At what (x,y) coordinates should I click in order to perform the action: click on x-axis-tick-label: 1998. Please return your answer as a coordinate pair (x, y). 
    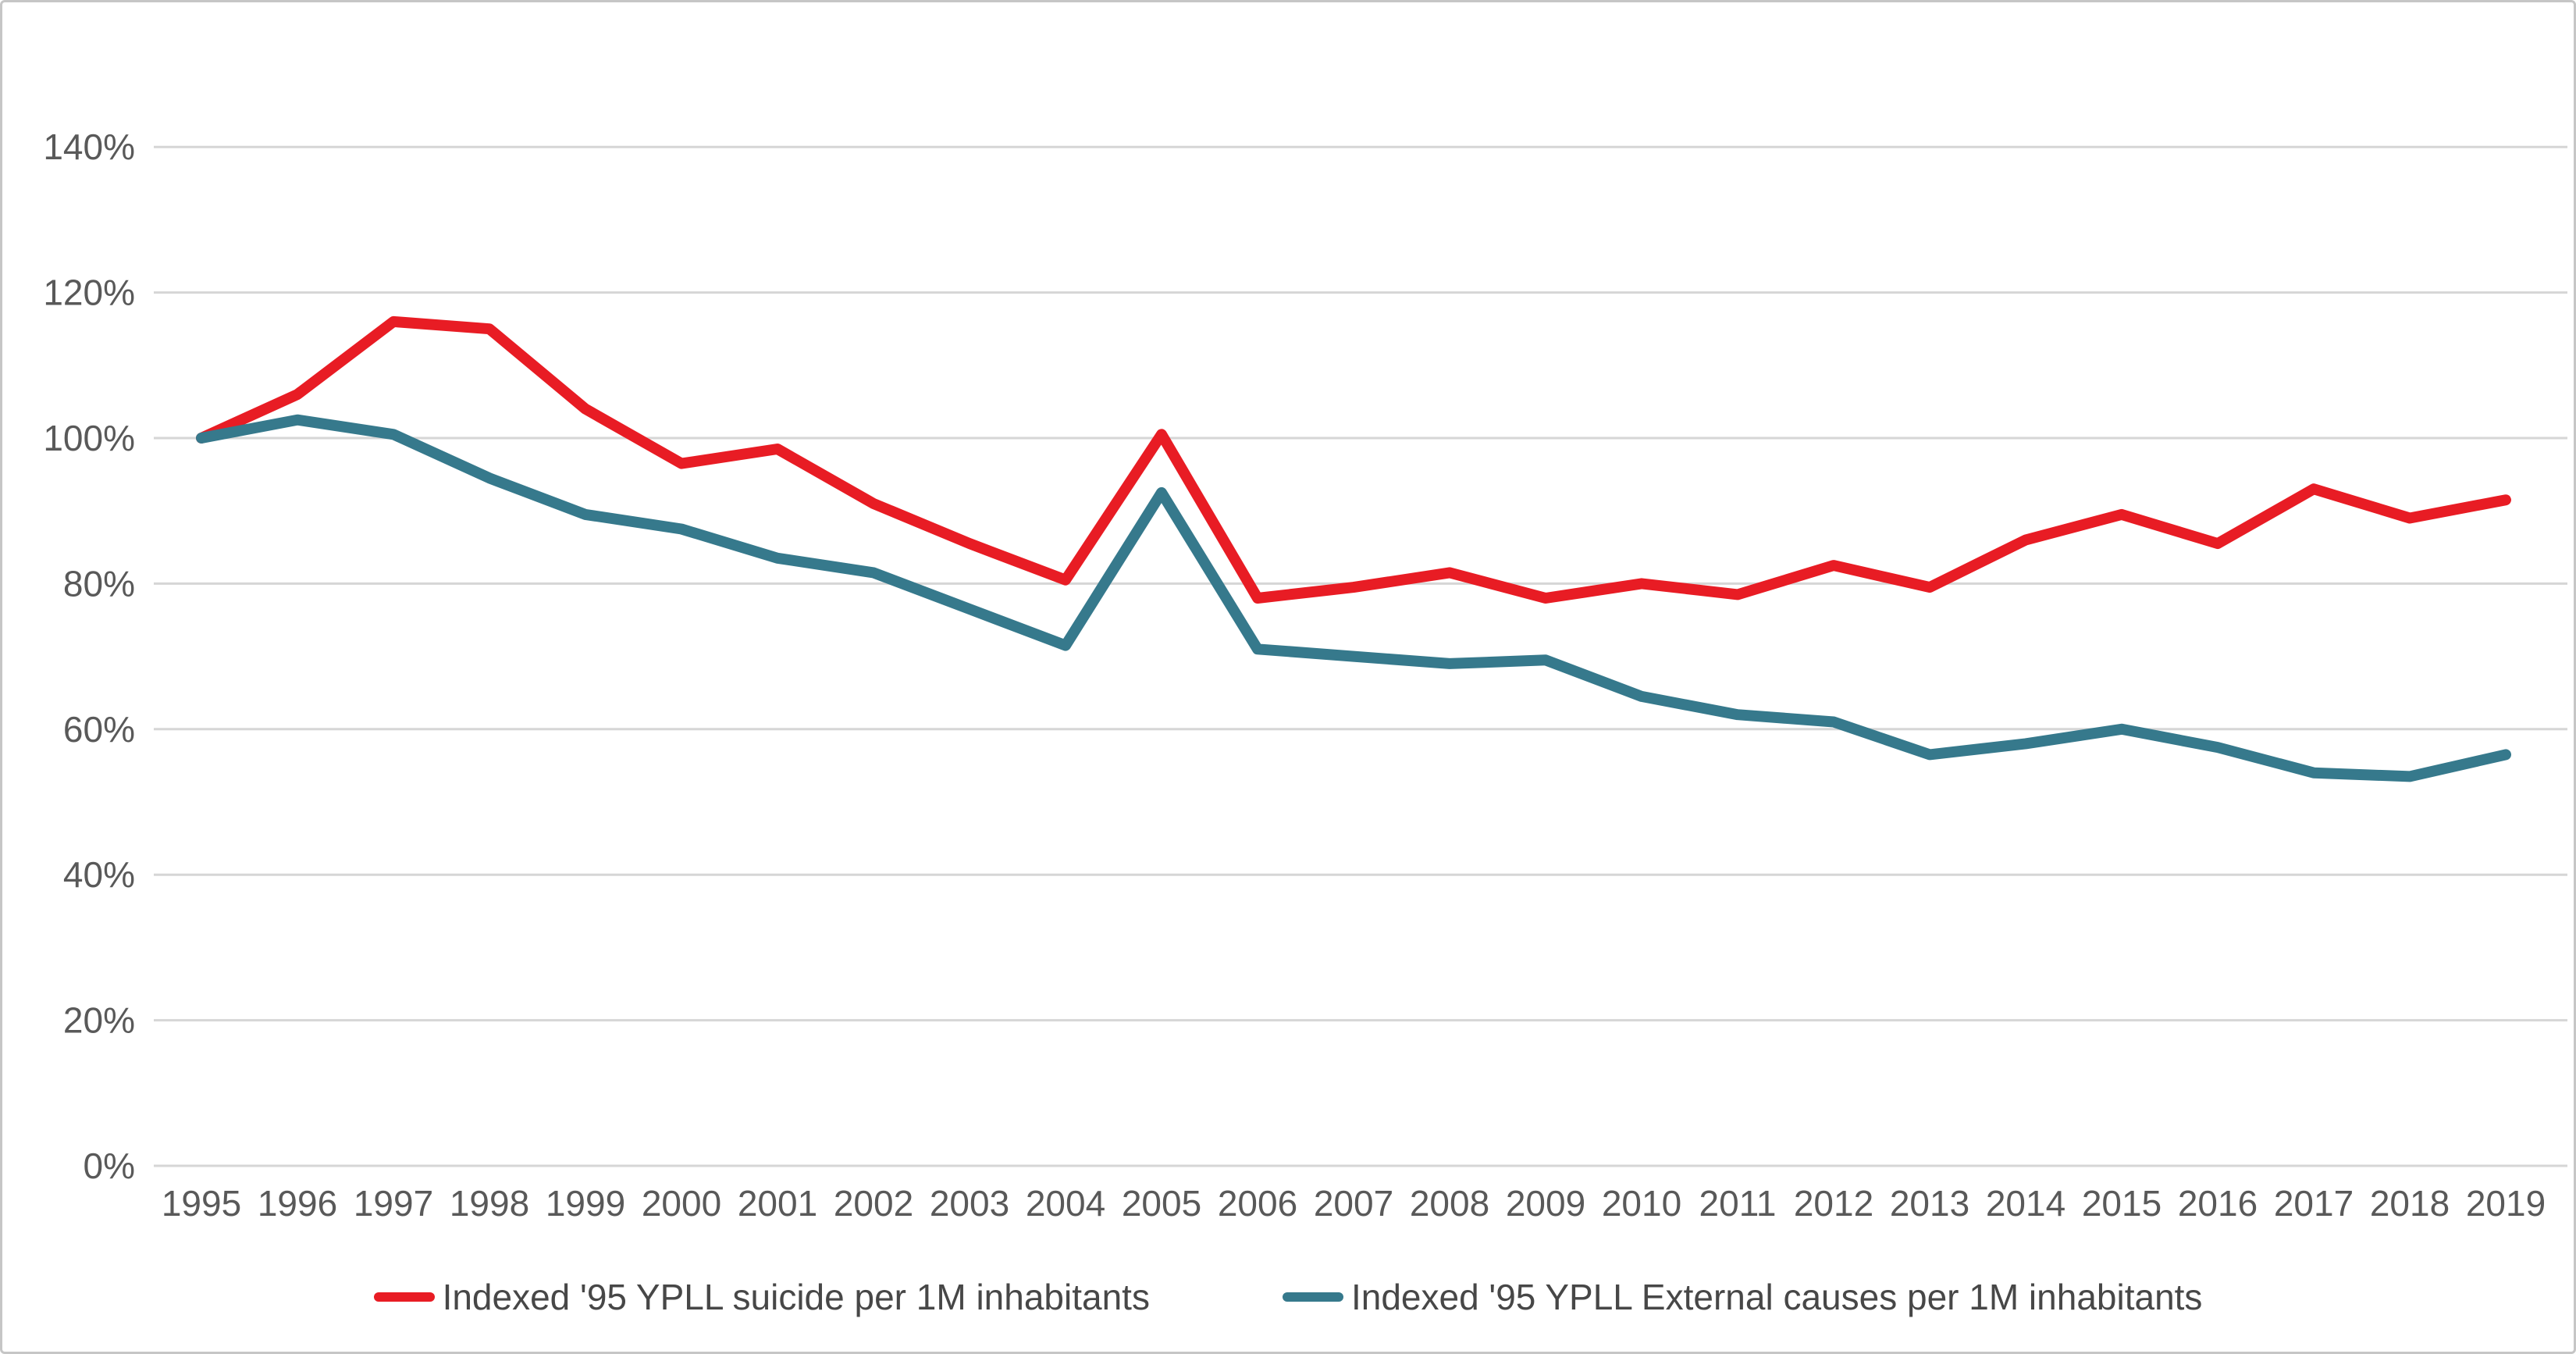
    Looking at the image, I should click on (489, 1204).